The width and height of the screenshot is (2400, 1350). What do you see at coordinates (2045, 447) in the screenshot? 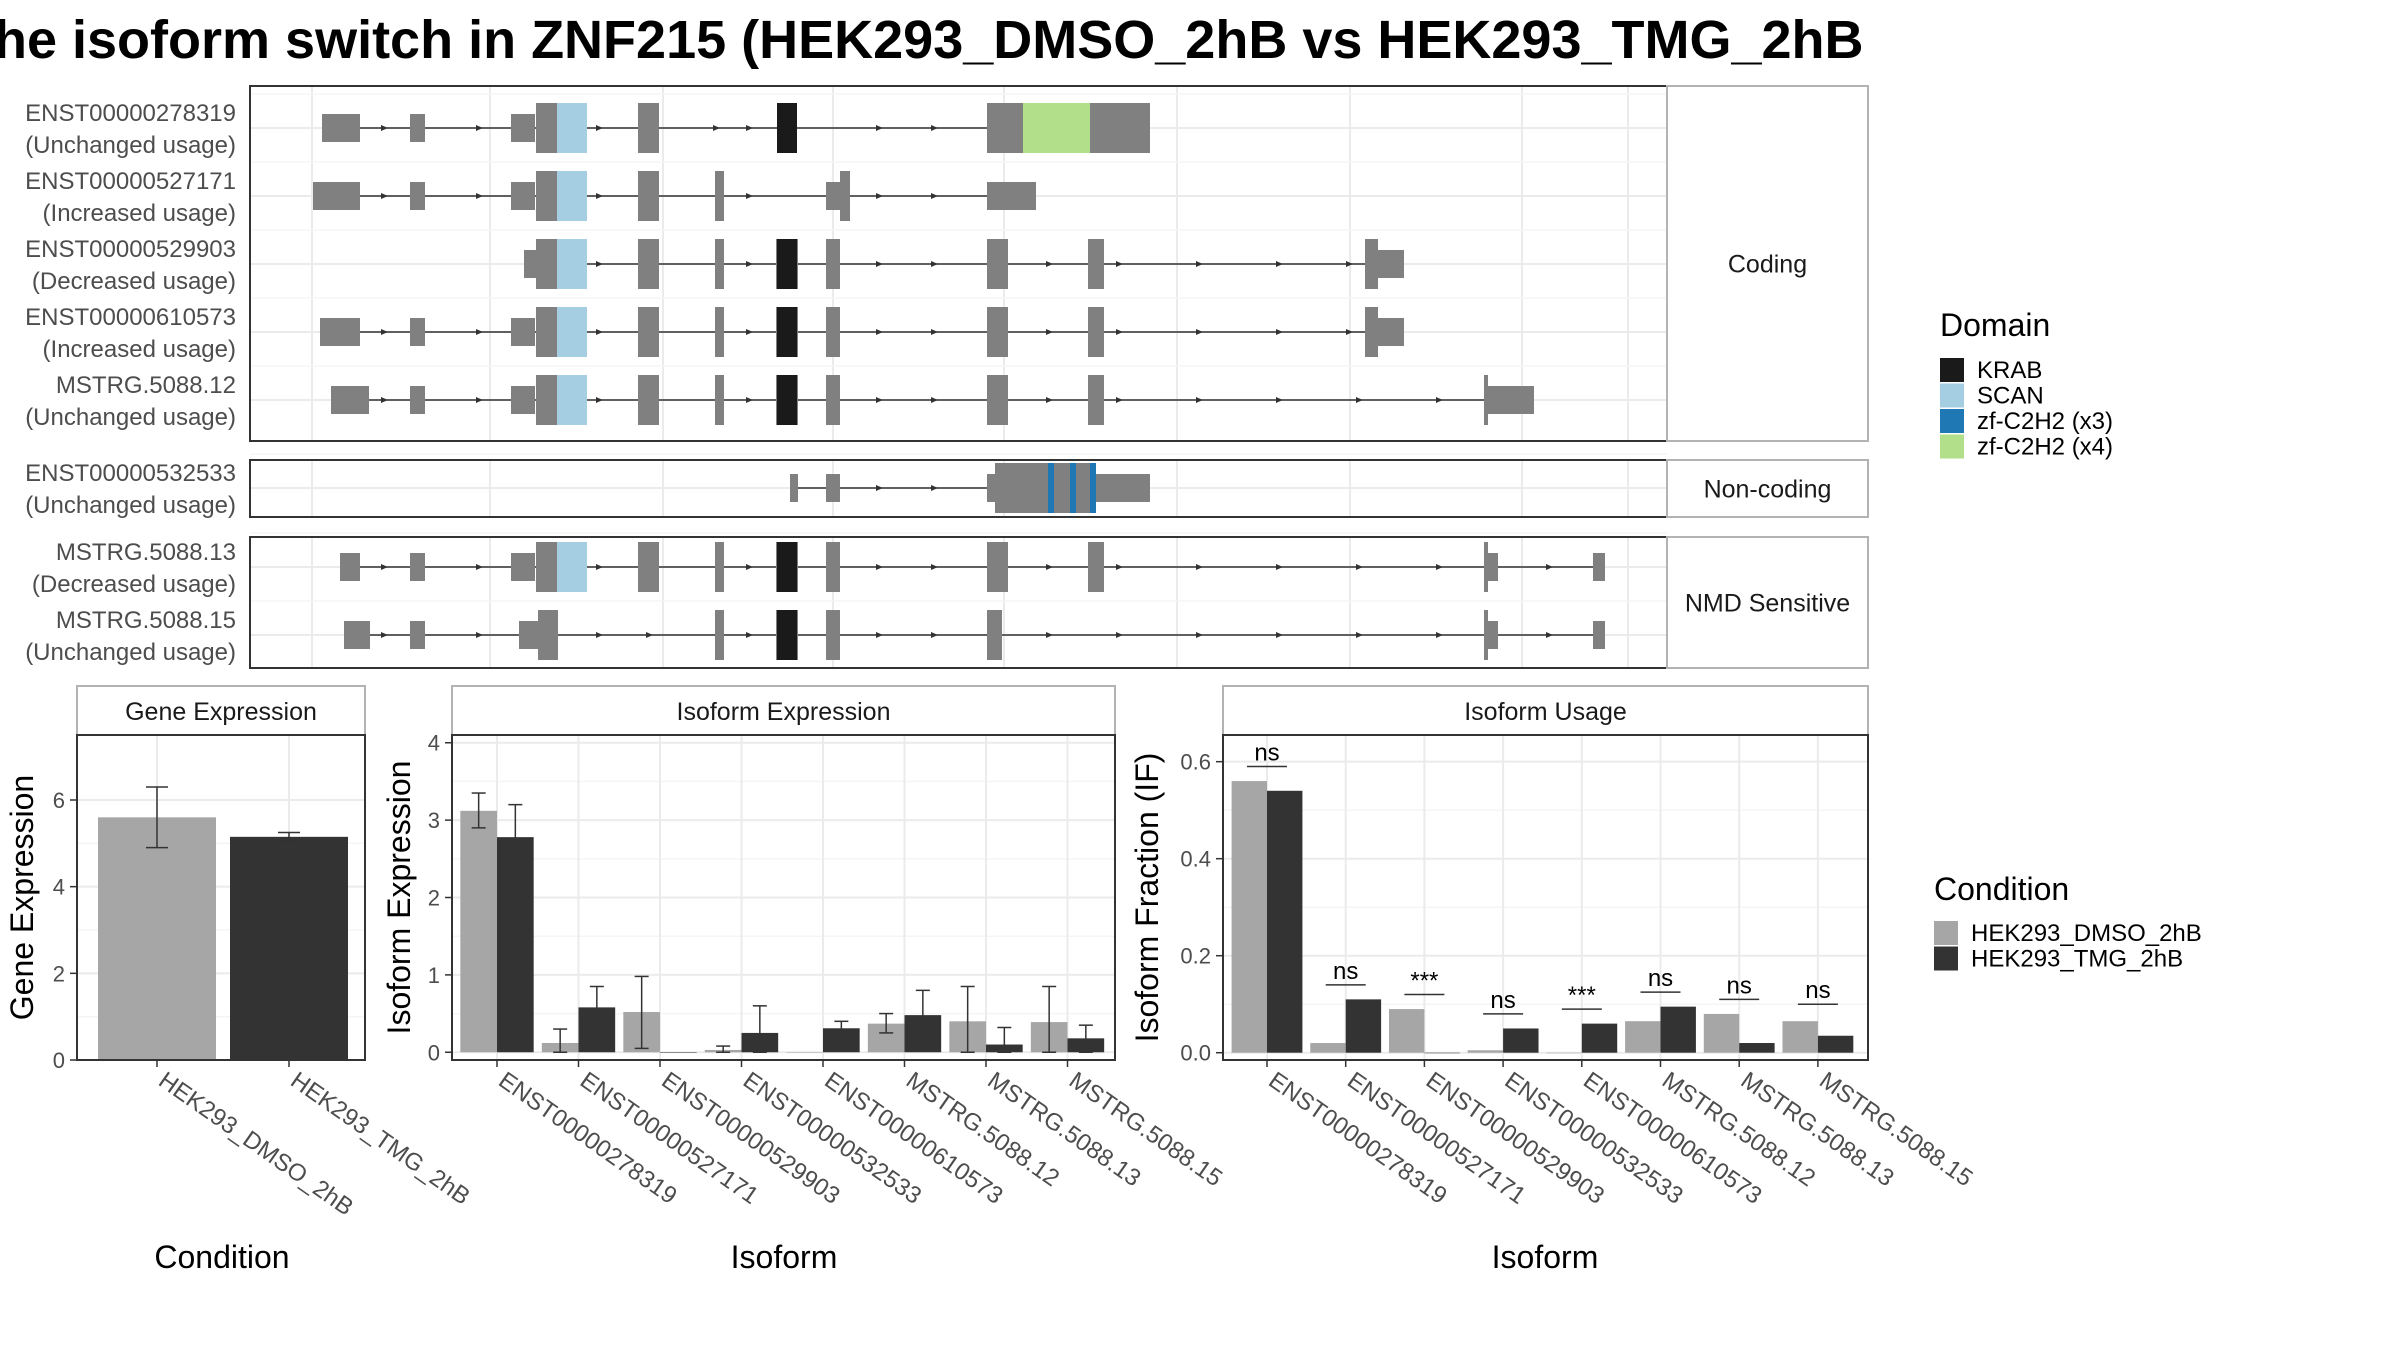
I see `legend-domain-label: zf-C2H2 (x4)` at bounding box center [2045, 447].